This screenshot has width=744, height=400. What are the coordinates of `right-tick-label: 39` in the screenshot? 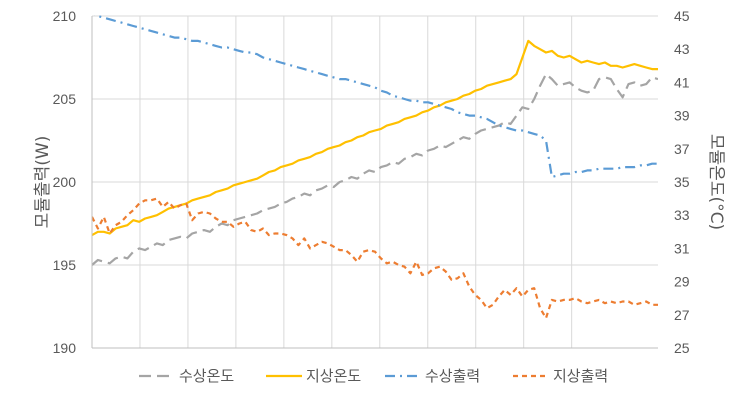 It's located at (682, 116).